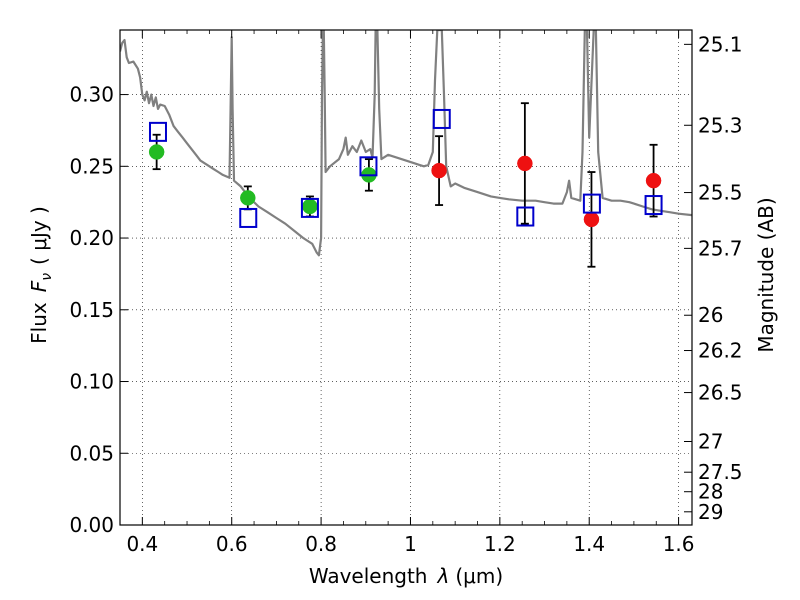 The image size is (800, 600). I want to click on y2-tick-label: 27, so click(710, 441).